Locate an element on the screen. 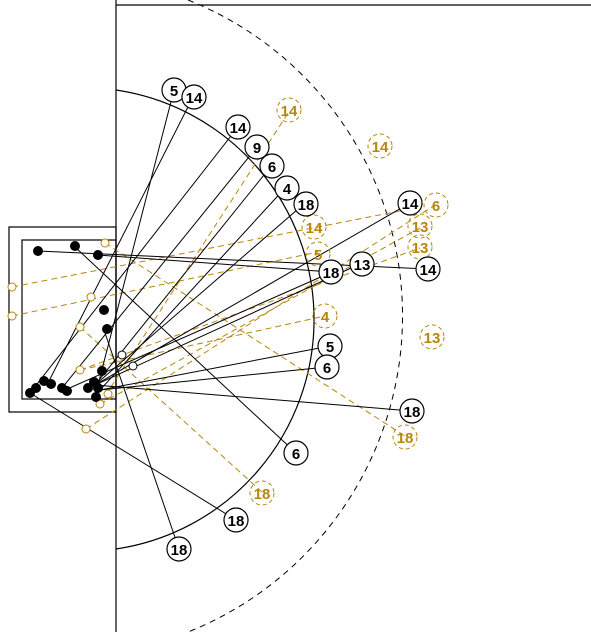 The image size is (591, 632). gold-marker: 6 is located at coordinates (436, 205).